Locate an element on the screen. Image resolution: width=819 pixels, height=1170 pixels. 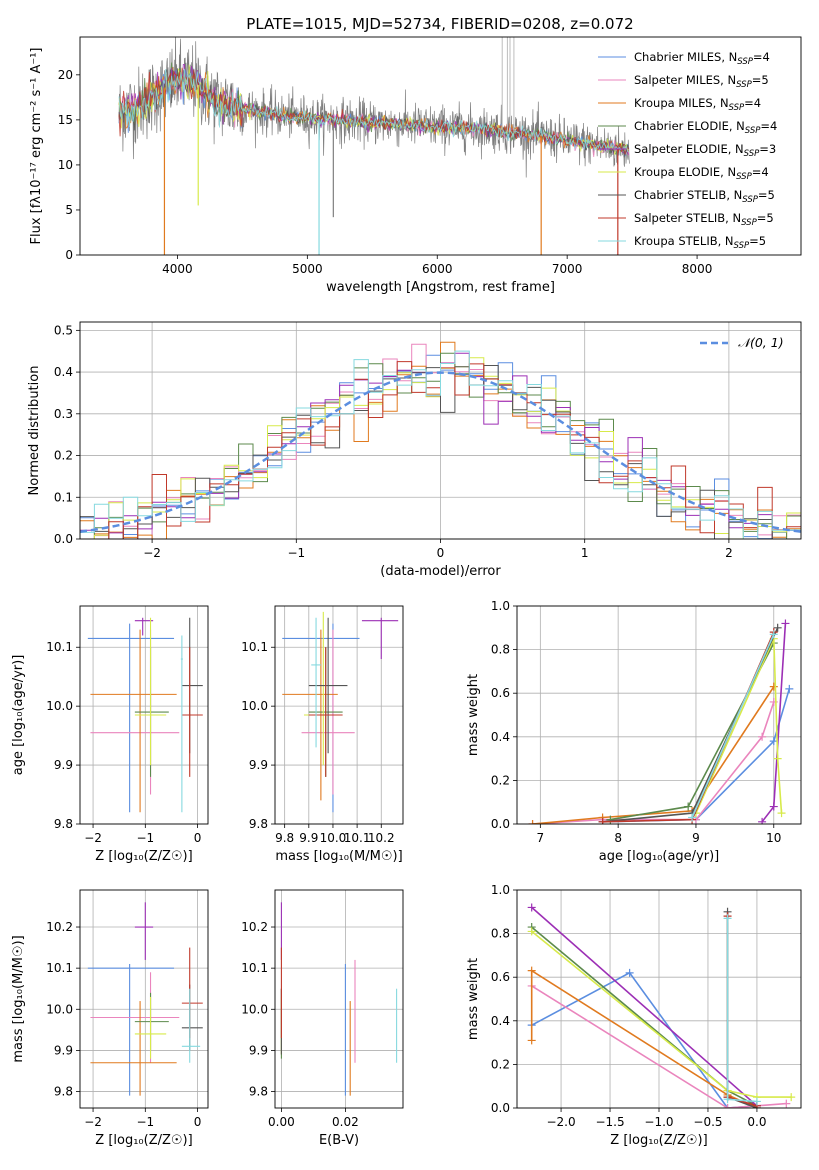
mass_vs_Z-frame is located at coordinates (144, 999).